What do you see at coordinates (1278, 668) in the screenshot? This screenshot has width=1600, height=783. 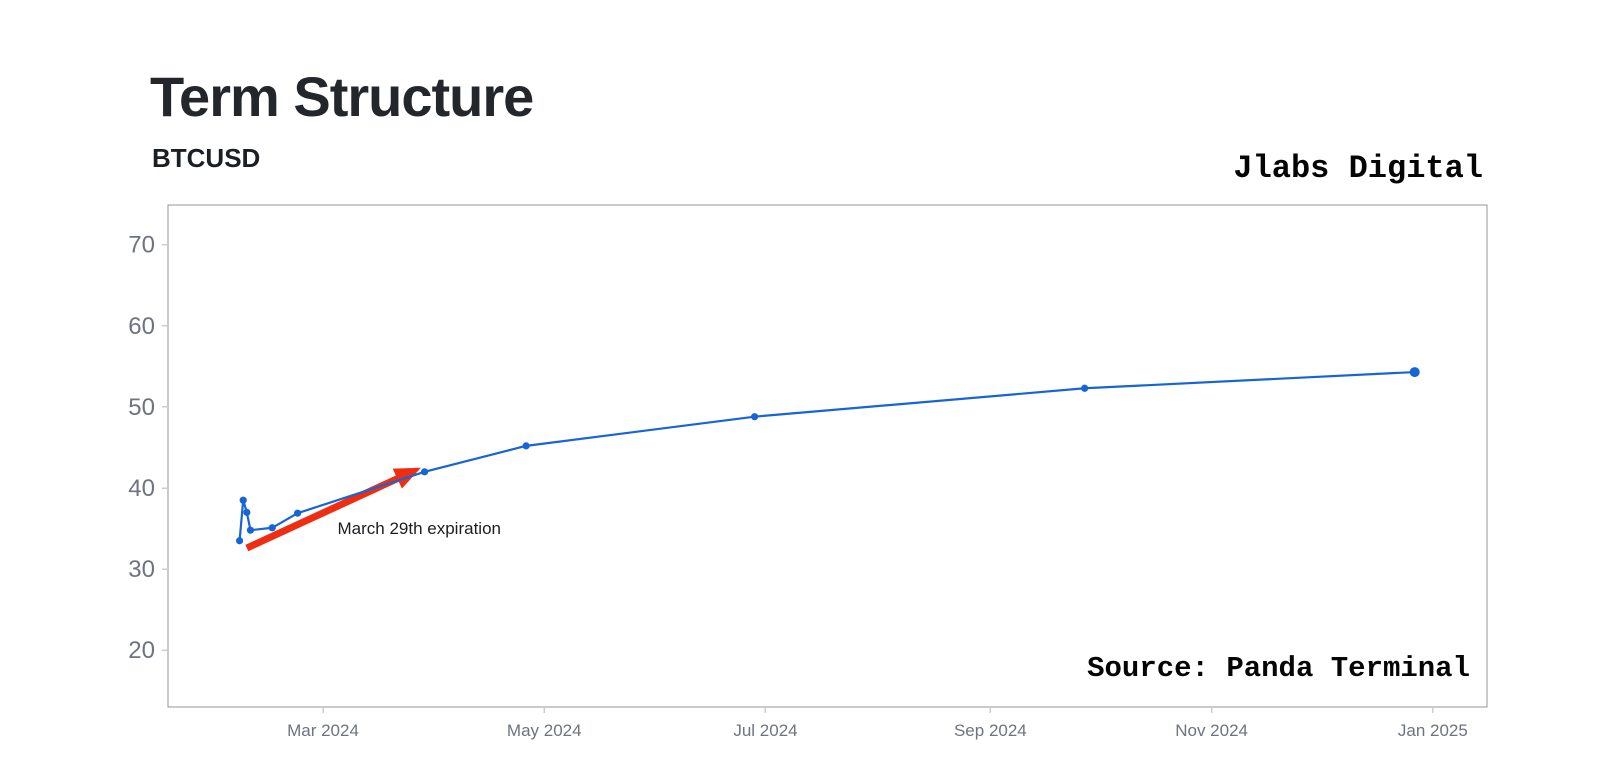 I see `source-label: Source: Panda Terminal` at bounding box center [1278, 668].